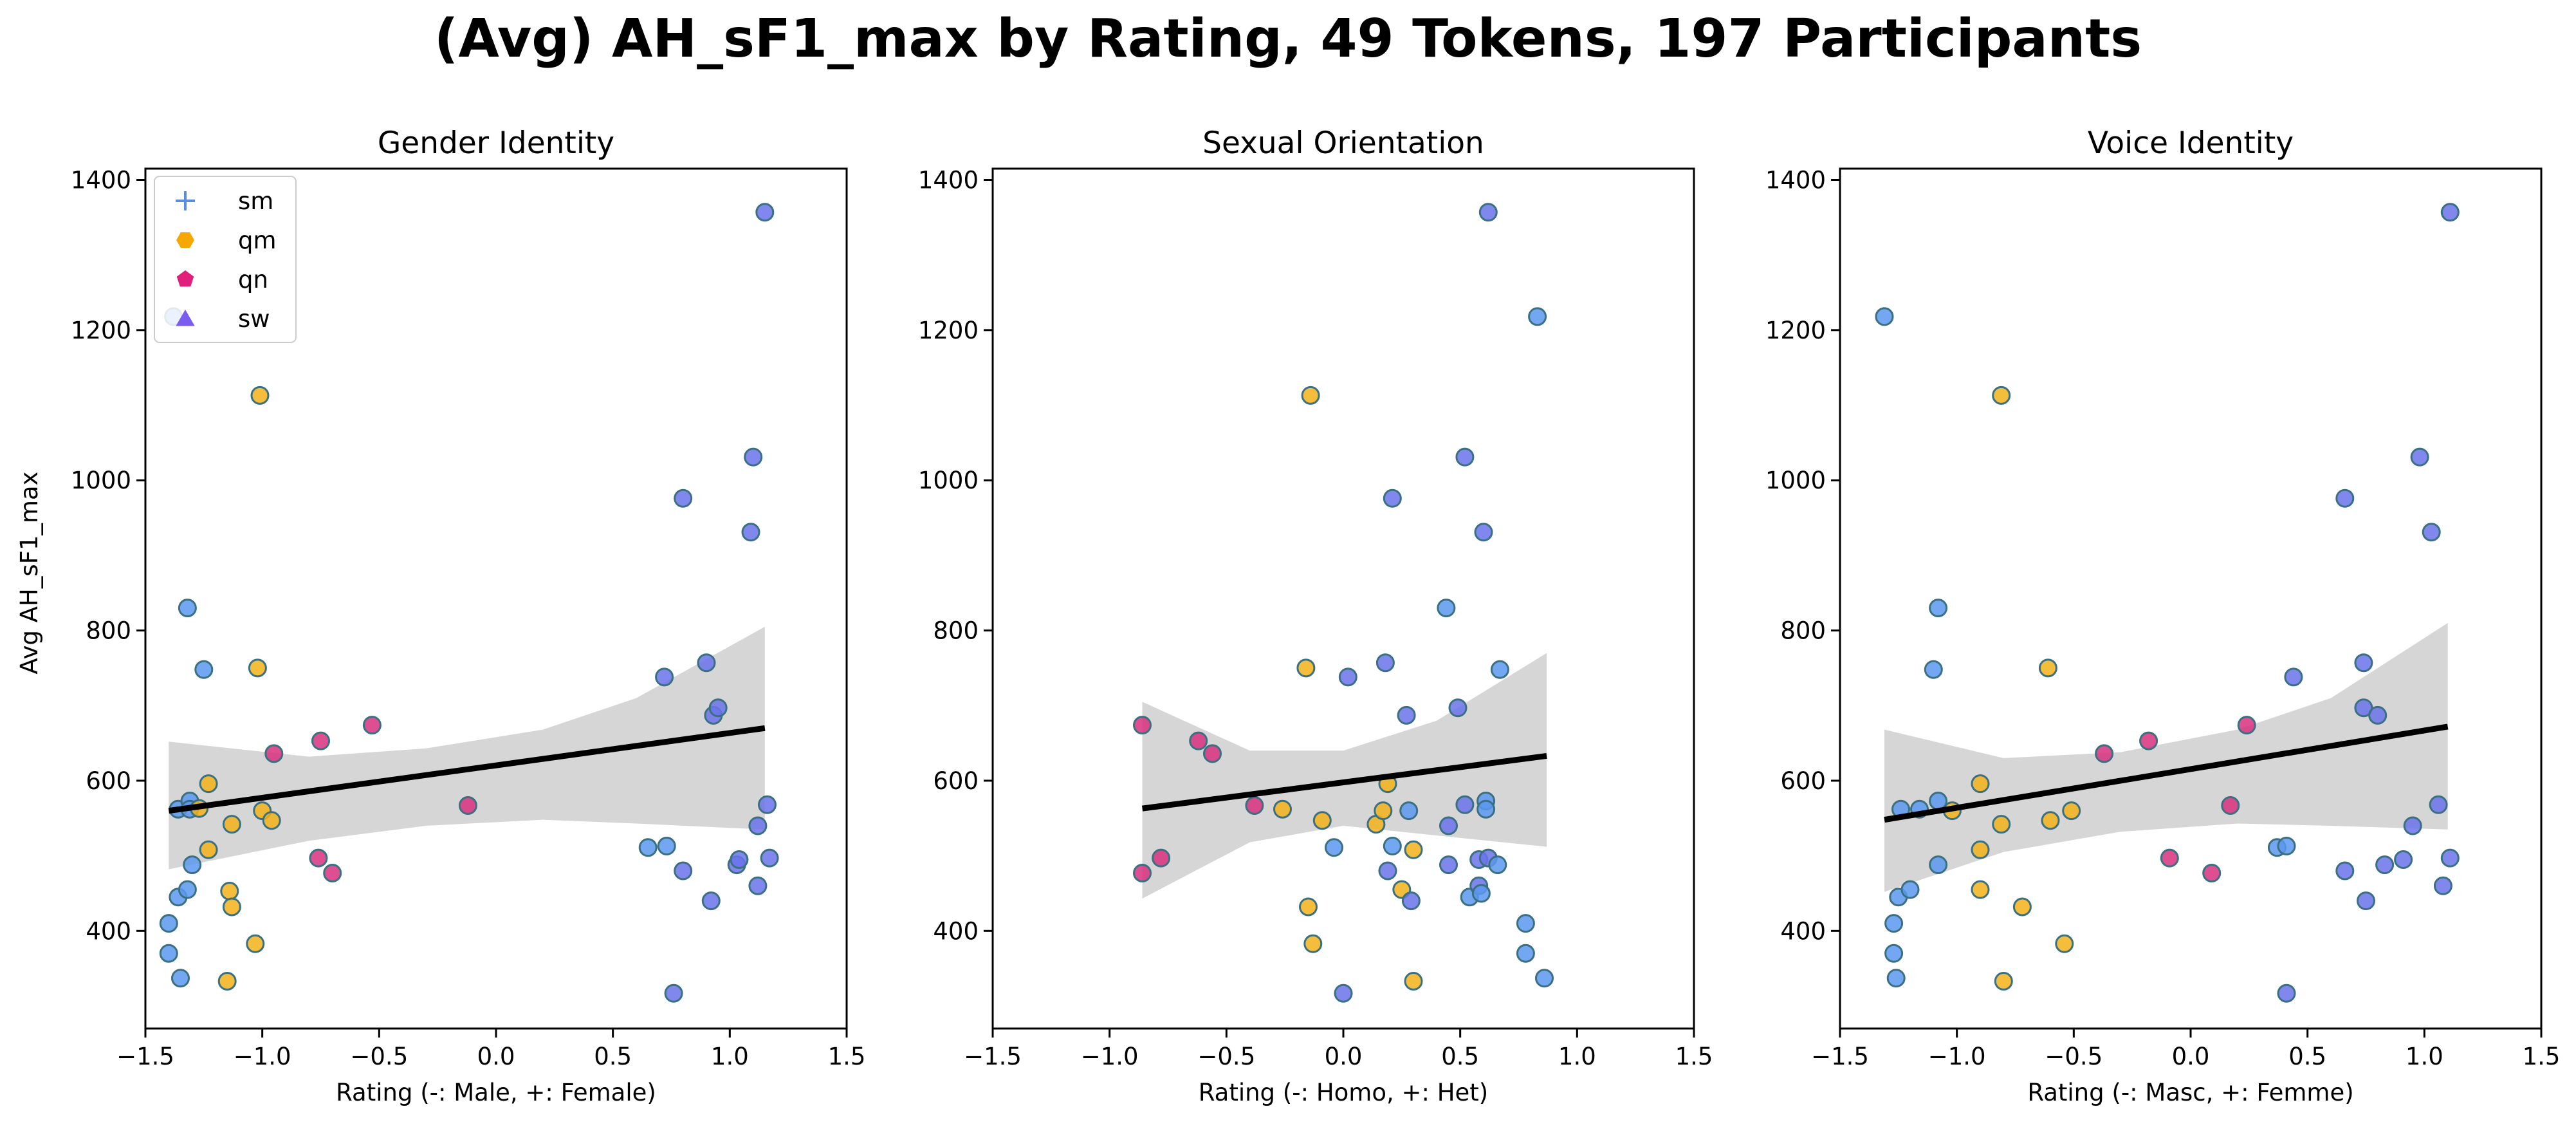 The image size is (2576, 1127). I want to click on legend-box, so click(225, 260).